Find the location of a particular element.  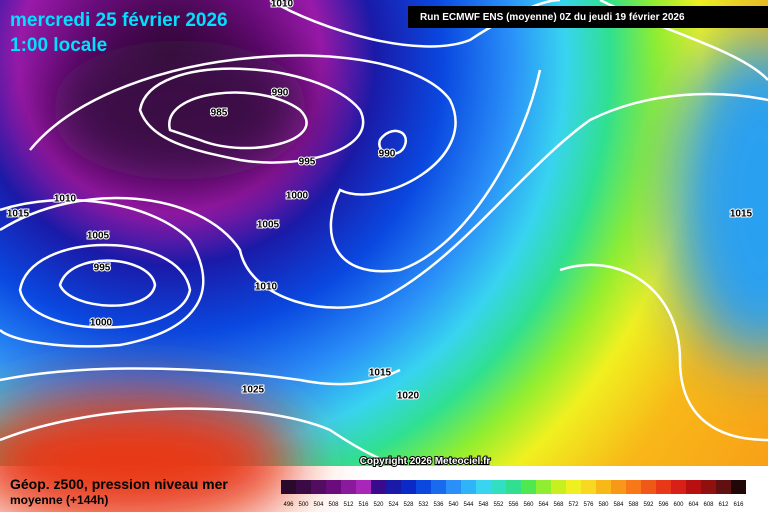

scale-label: 516 is located at coordinates (363, 505).